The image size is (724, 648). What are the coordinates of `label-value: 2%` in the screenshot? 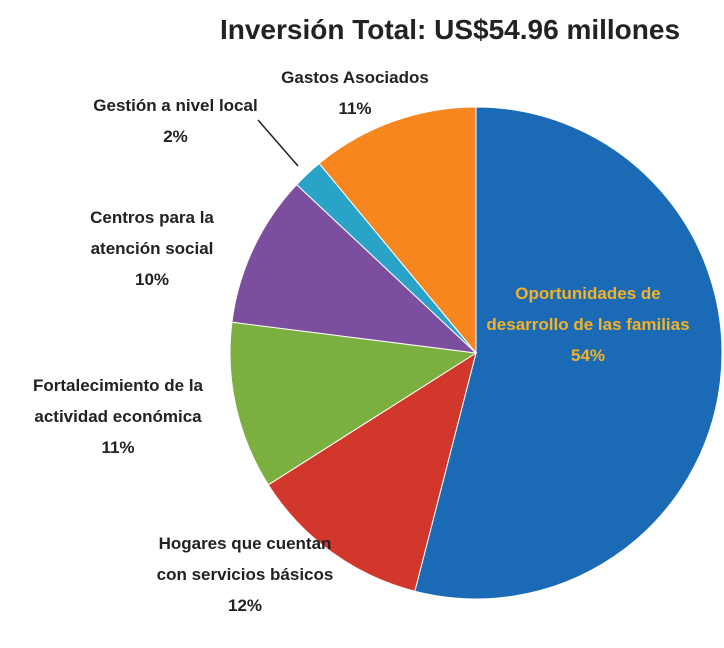 It's located at (175, 136).